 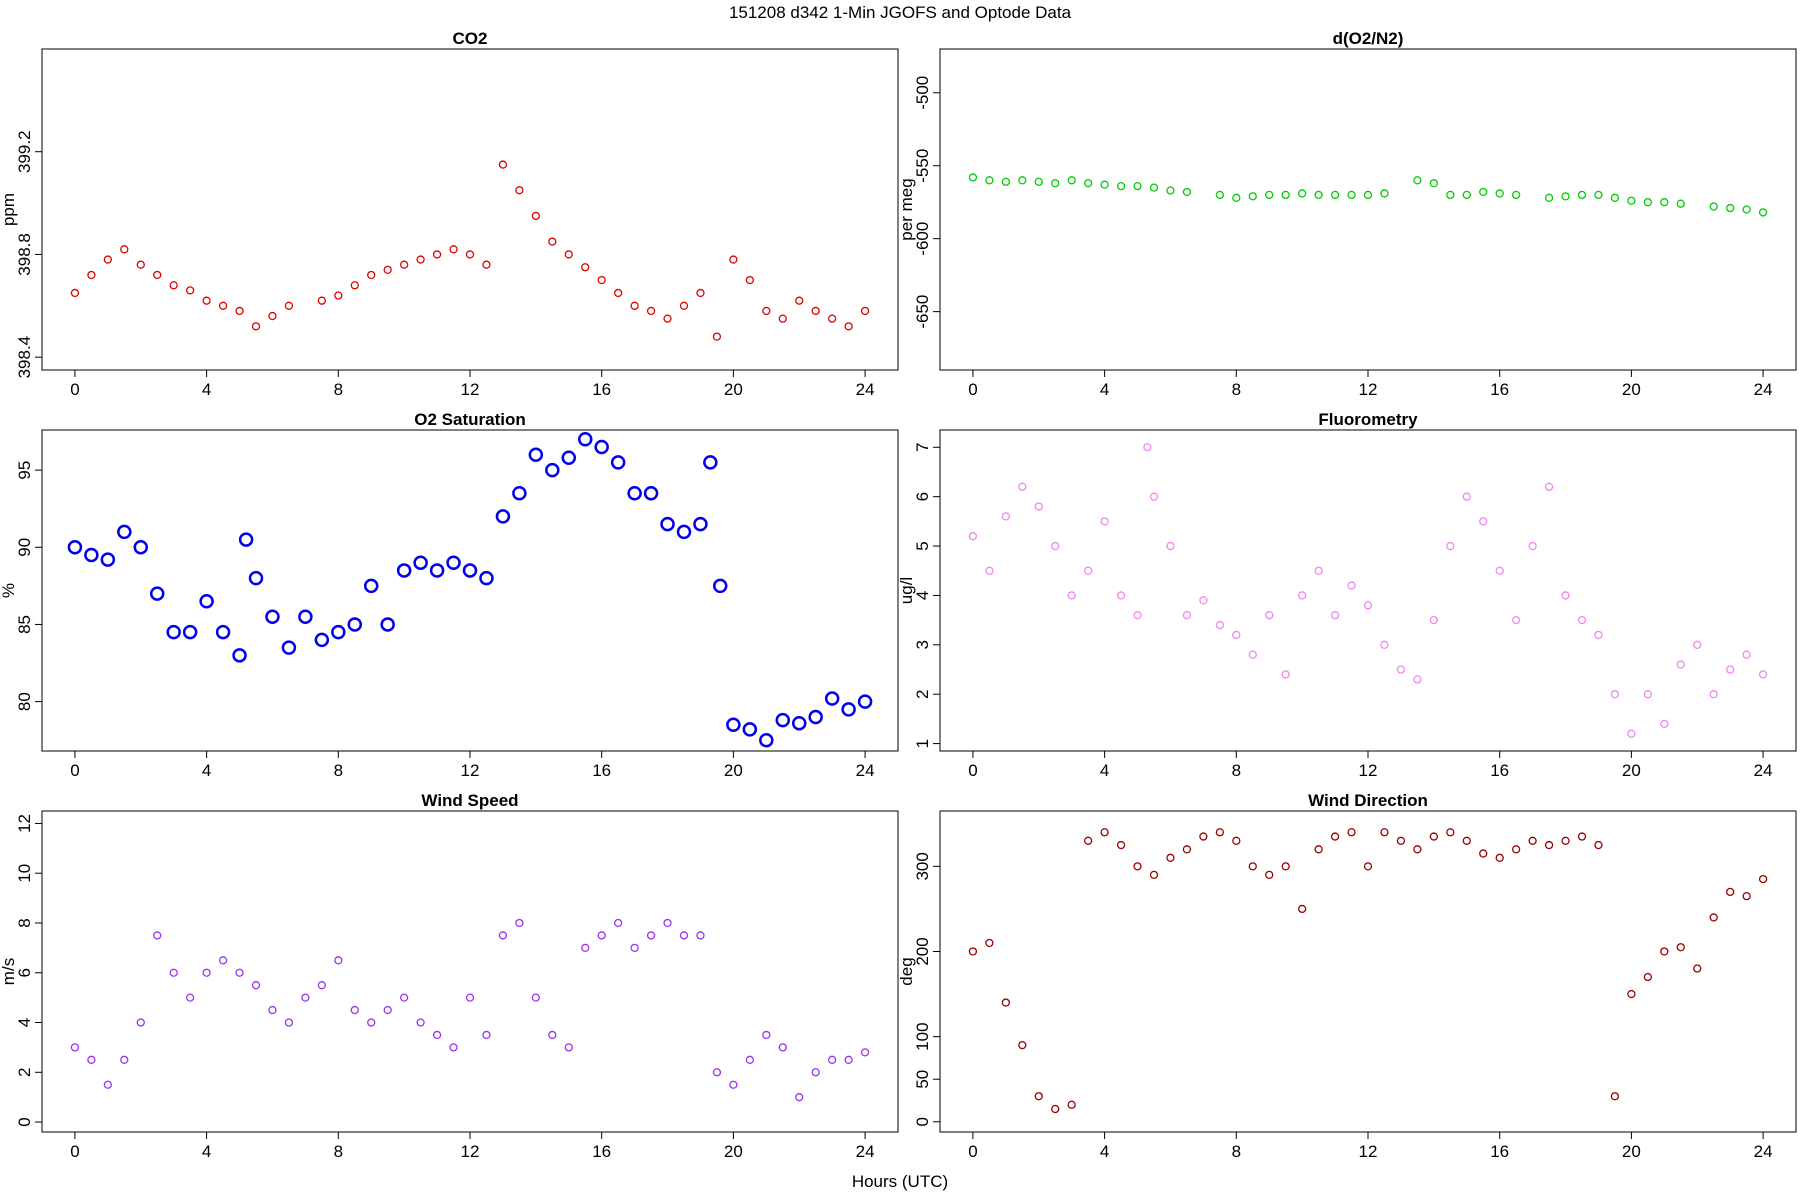 I want to click on co2-xtick-label: 20, so click(x=733, y=389).